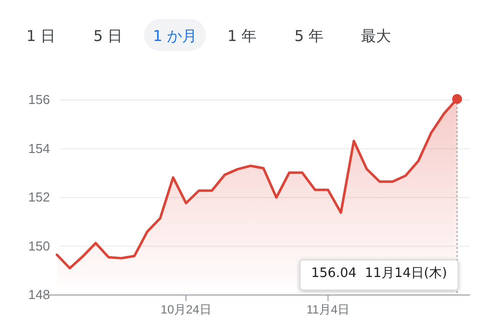  I want to click on annotation: 156.04 11月14日(木), so click(379, 273).